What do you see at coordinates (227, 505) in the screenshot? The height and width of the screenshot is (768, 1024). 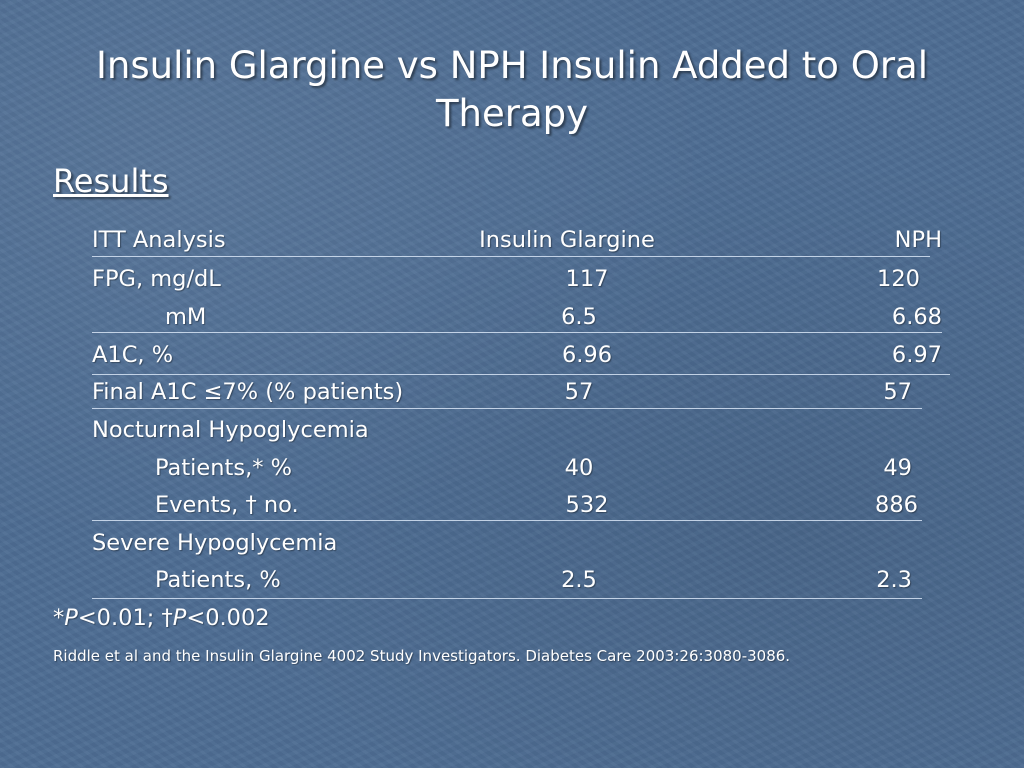 I see `row-label: Events, † no.` at bounding box center [227, 505].